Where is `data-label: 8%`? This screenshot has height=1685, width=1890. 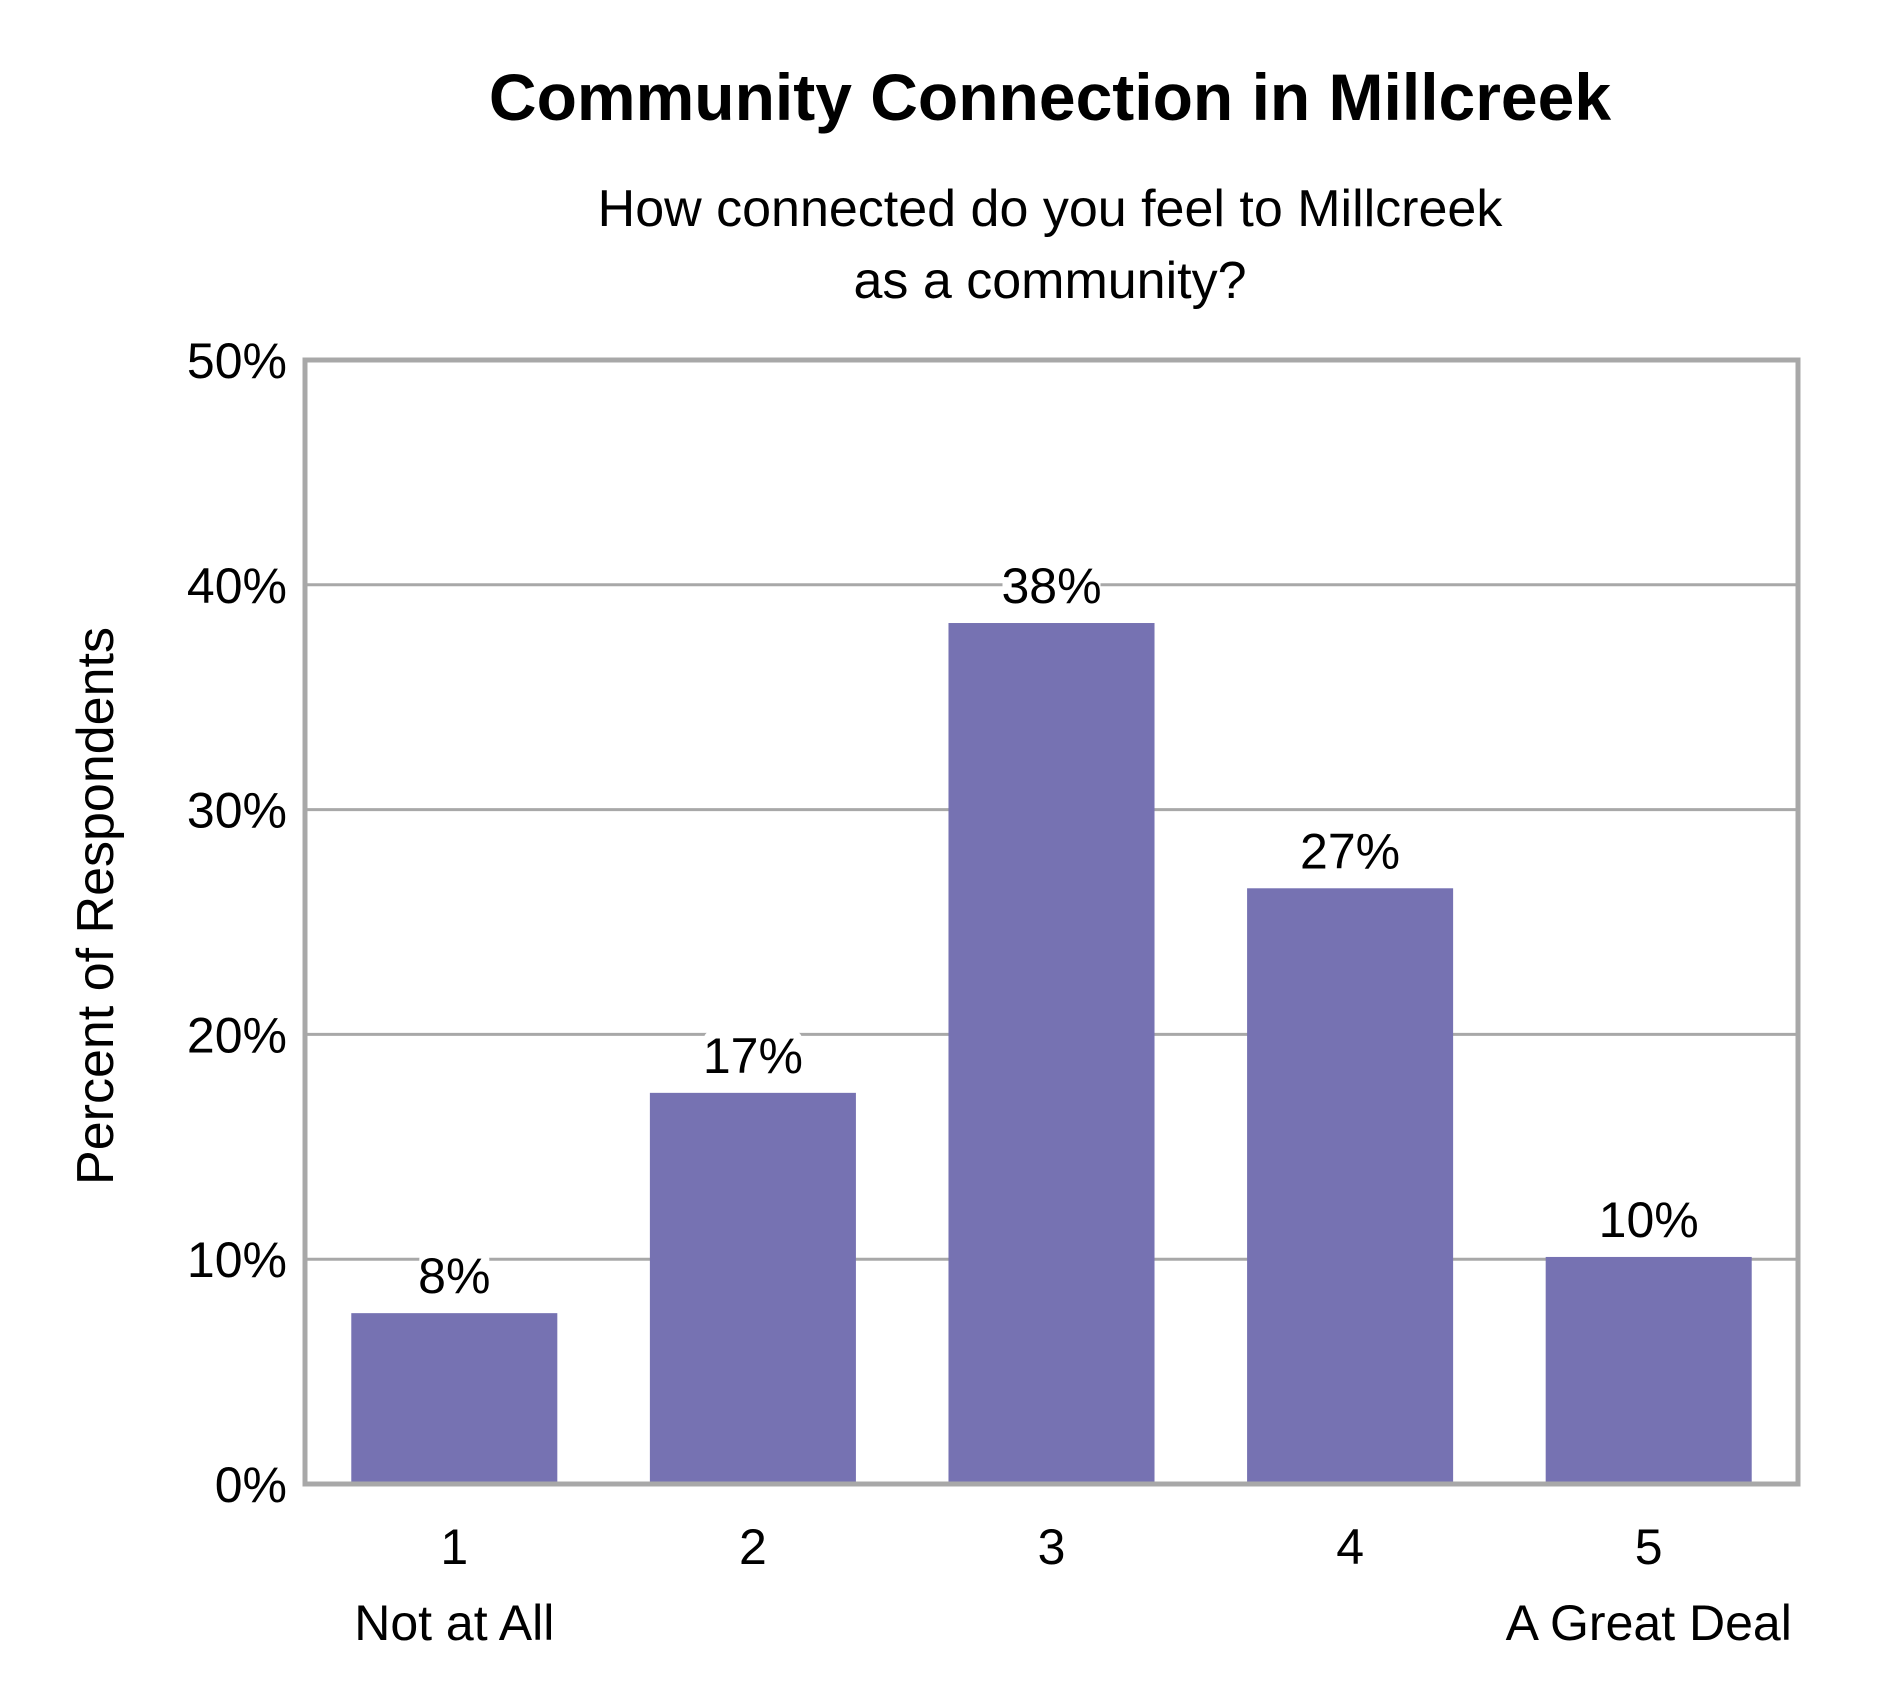
data-label: 8% is located at coordinates (454, 1276).